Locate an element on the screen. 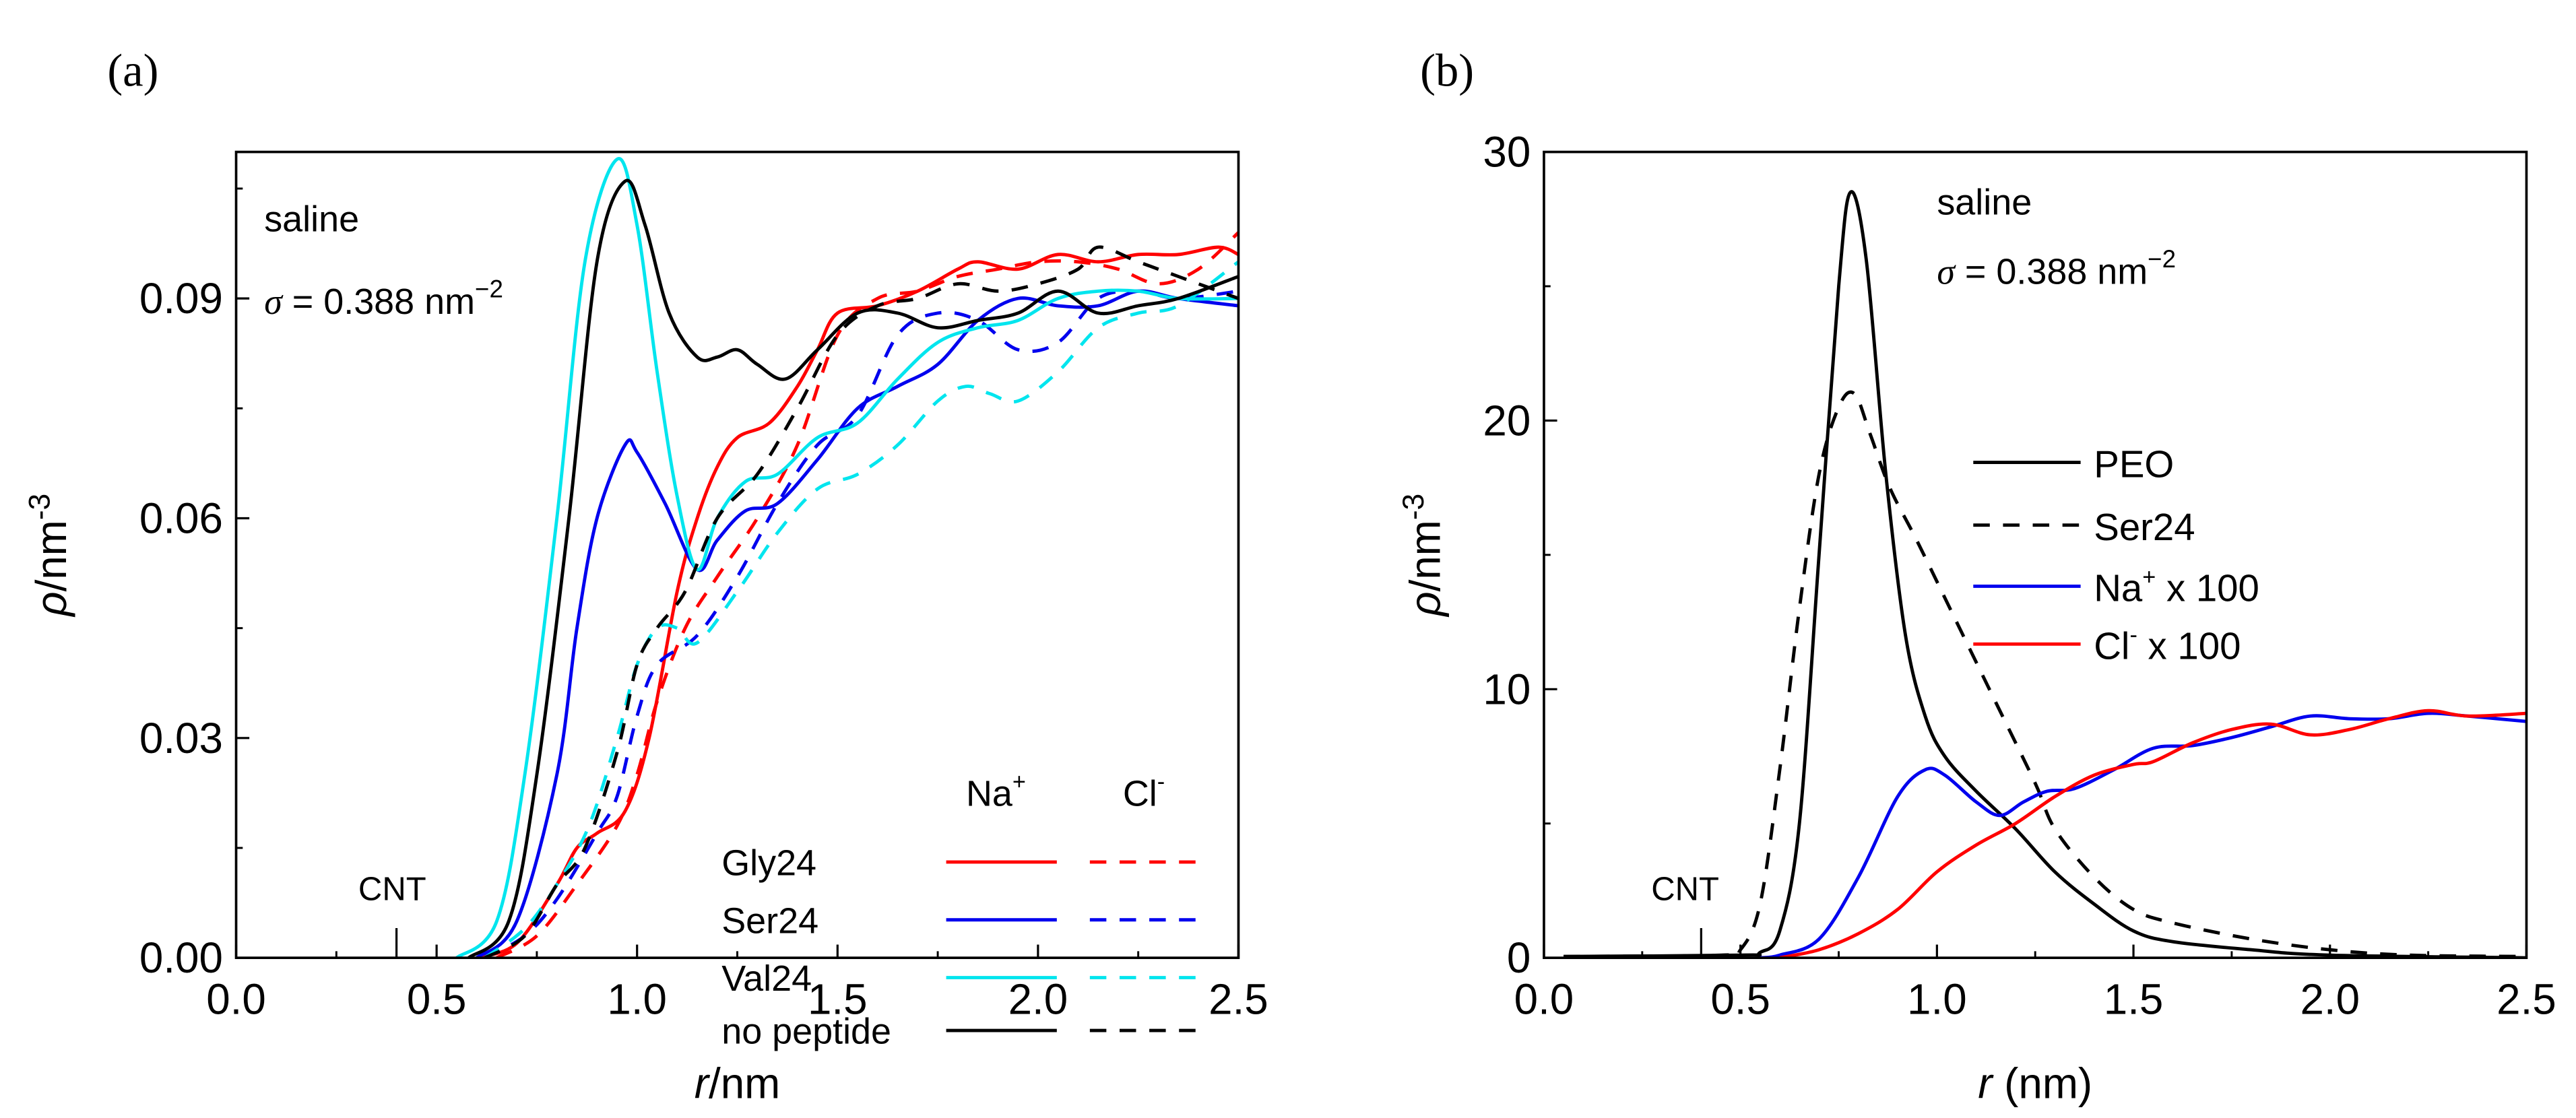  legend-label: Cl- x 100 is located at coordinates (2167, 644).